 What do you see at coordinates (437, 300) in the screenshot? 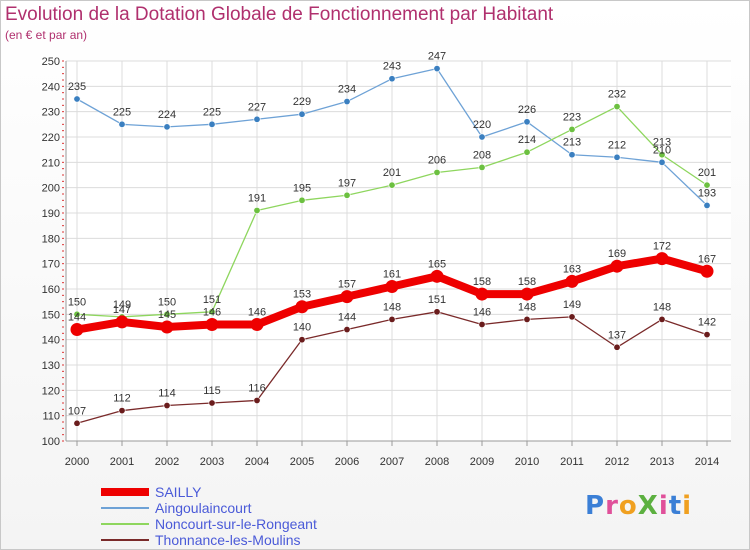
I see `data-label-thonnance-les-moulins: 151` at bounding box center [437, 300].